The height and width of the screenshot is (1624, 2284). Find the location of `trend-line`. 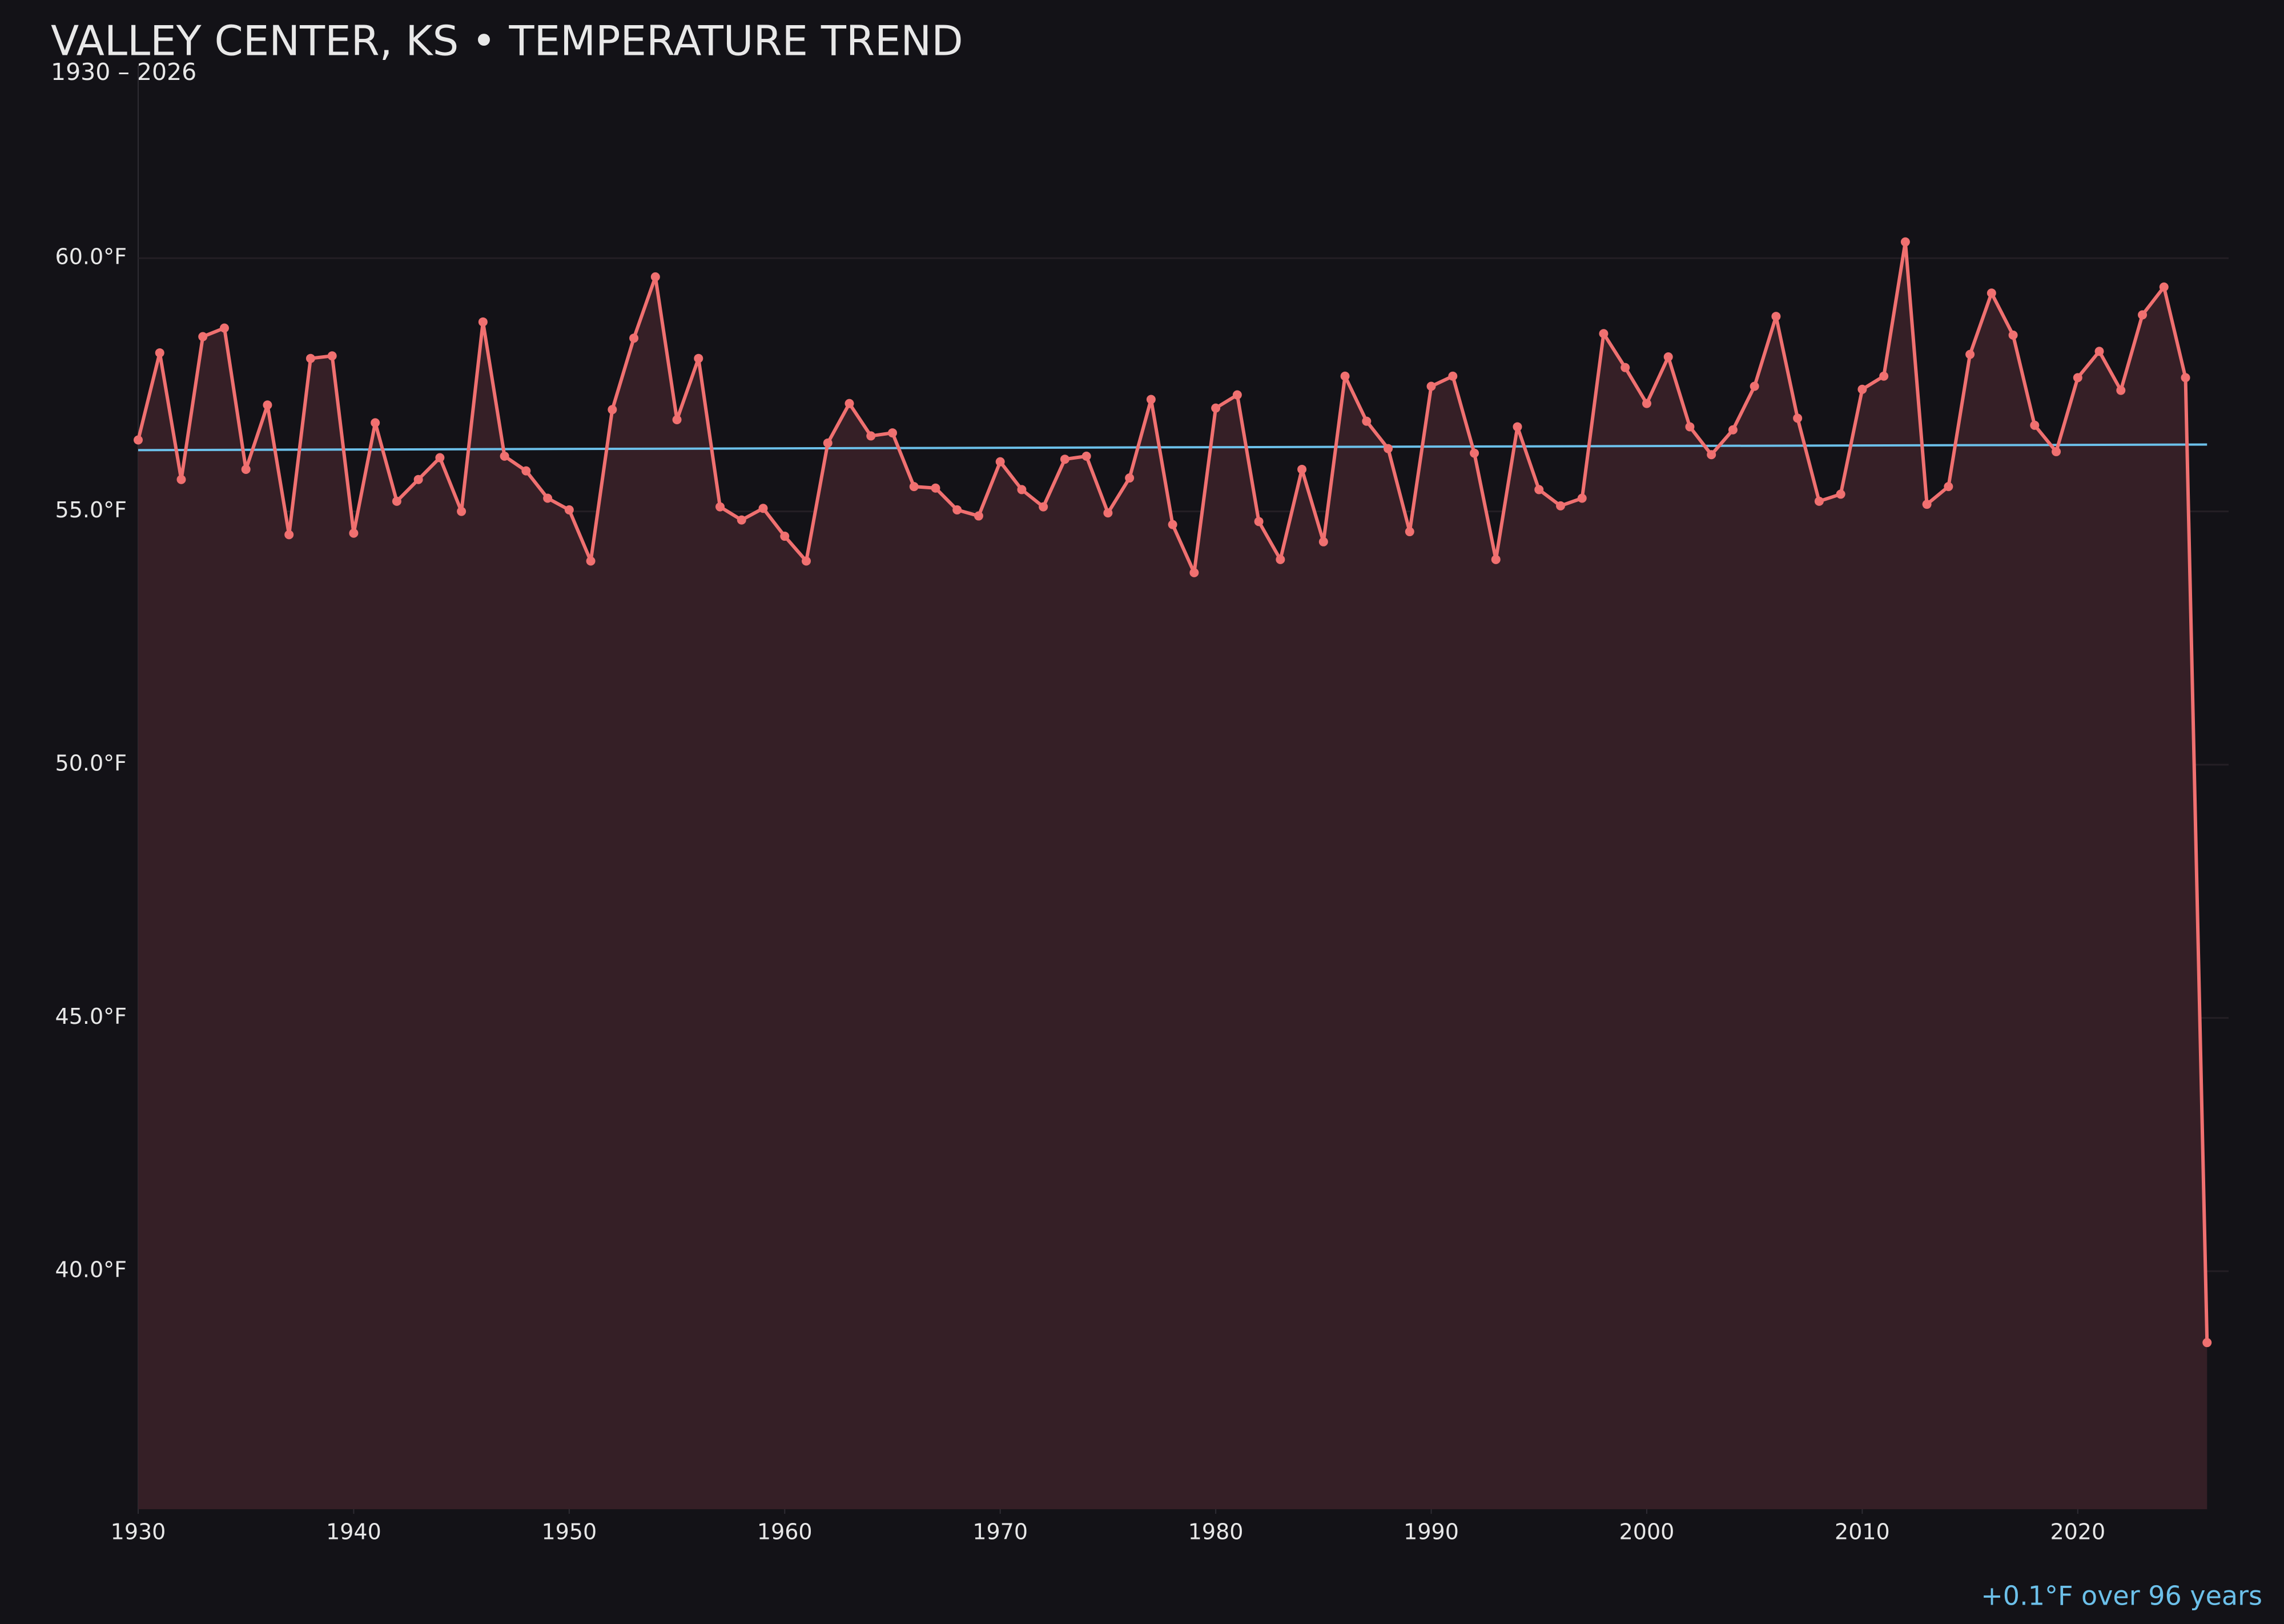

trend-line is located at coordinates (1172, 447).